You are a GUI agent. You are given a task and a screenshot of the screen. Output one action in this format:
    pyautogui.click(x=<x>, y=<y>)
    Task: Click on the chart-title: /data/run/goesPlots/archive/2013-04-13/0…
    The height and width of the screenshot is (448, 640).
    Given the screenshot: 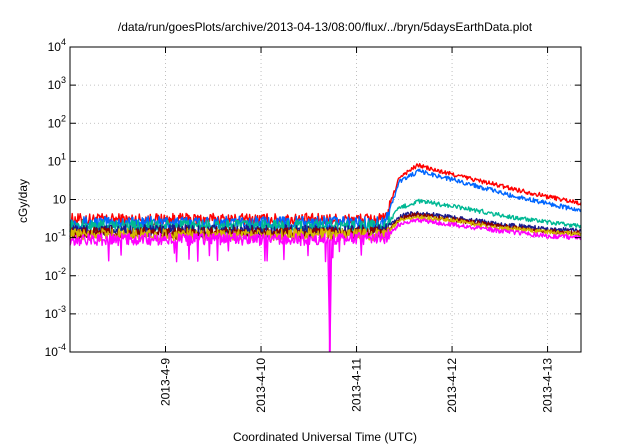 What is the action you would take?
    pyautogui.click(x=325, y=27)
    